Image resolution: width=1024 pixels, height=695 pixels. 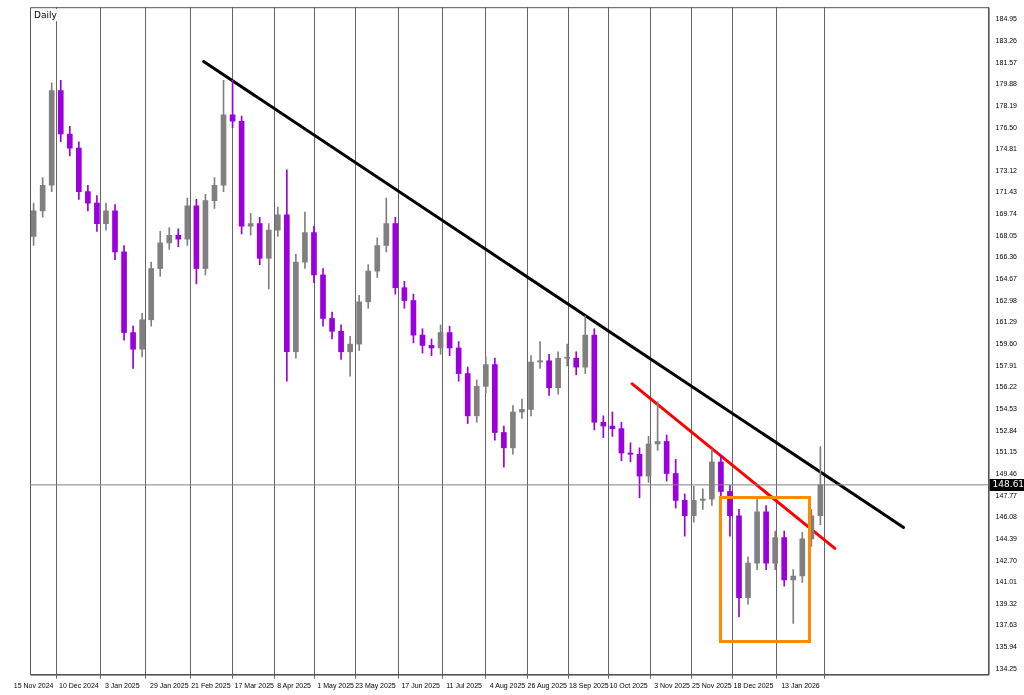 I want to click on chart-title: Daily, so click(x=46, y=15).